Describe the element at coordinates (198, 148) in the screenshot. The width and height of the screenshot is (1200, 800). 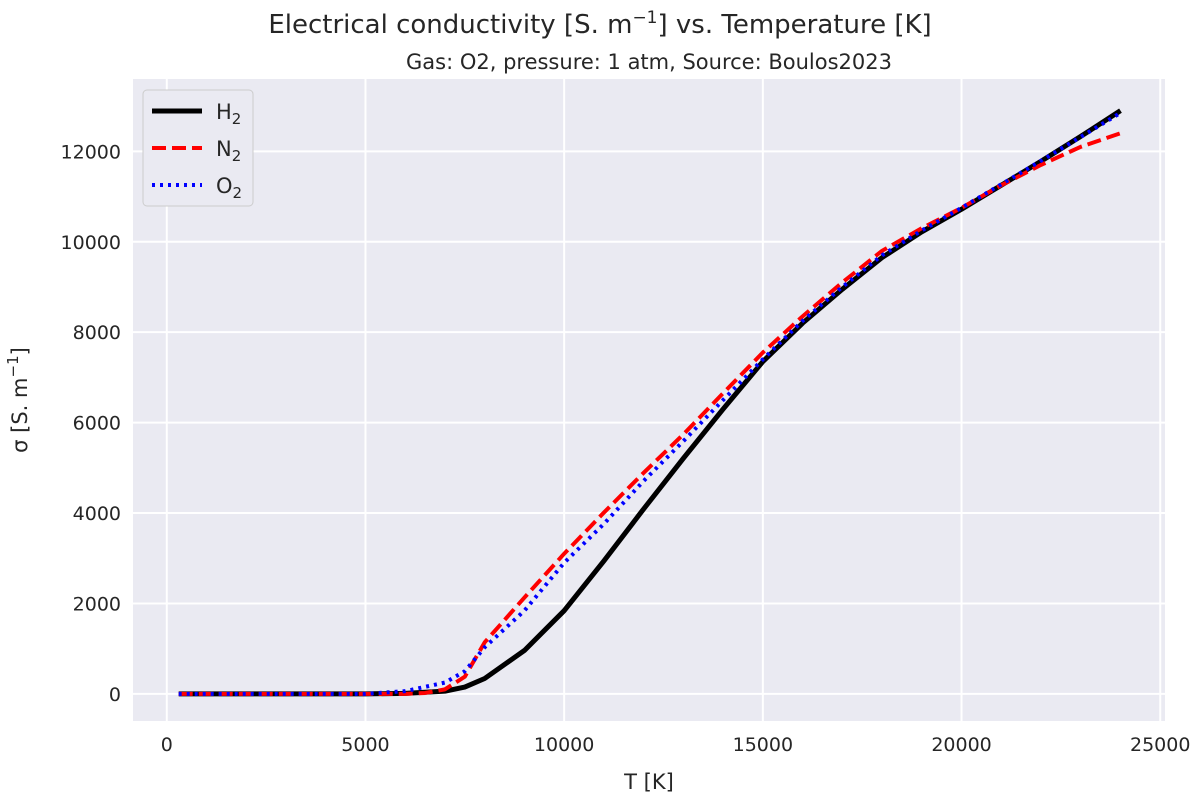
I see `legend: H2 N2 O2` at that location.